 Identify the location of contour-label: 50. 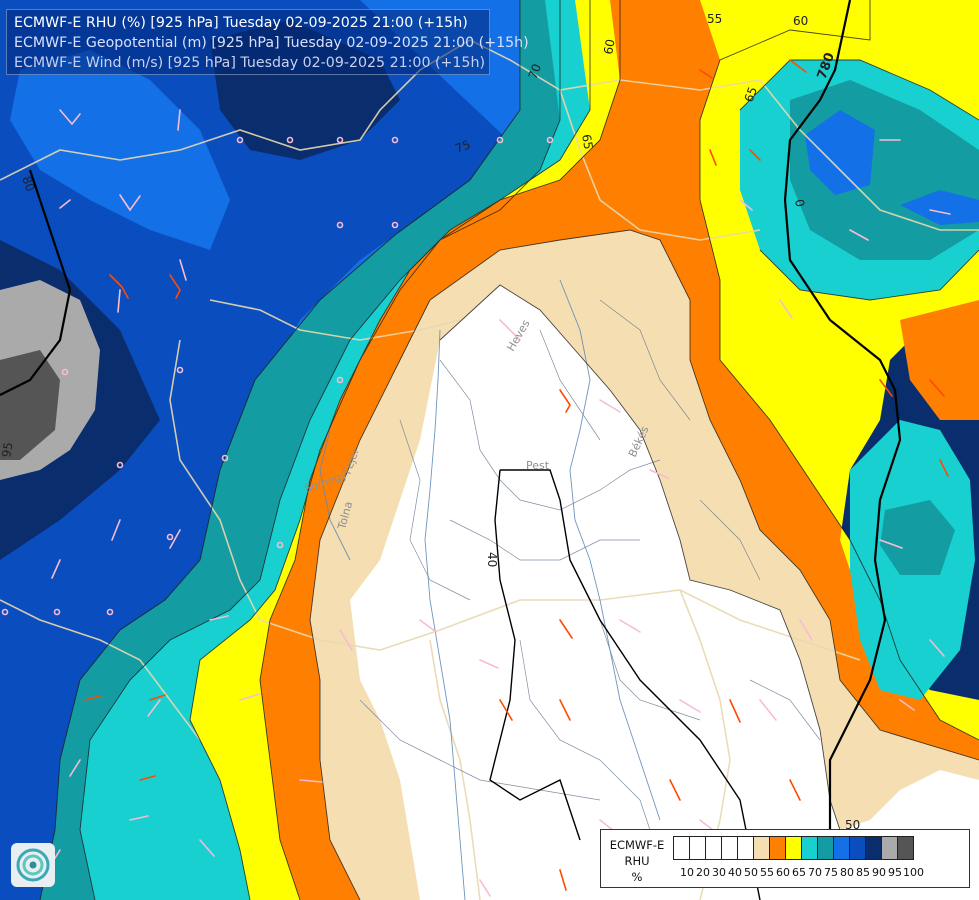
(852, 825).